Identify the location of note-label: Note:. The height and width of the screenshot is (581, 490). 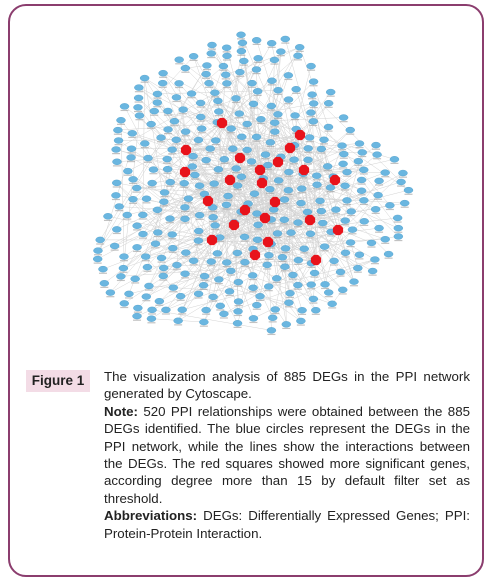
(121, 411).